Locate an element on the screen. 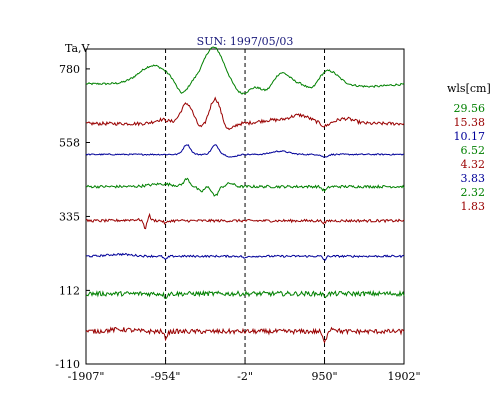 This screenshot has height=400, width=500. y-axis-label: Ta,V is located at coordinates (78, 48).